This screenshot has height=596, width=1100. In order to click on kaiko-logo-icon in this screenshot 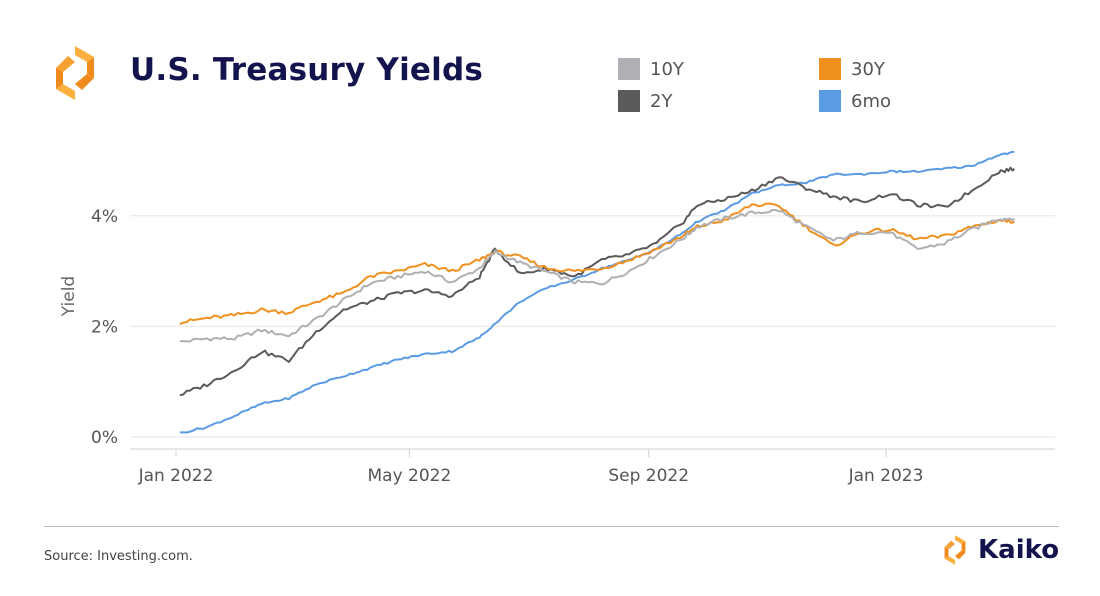, I will do `click(75, 73)`.